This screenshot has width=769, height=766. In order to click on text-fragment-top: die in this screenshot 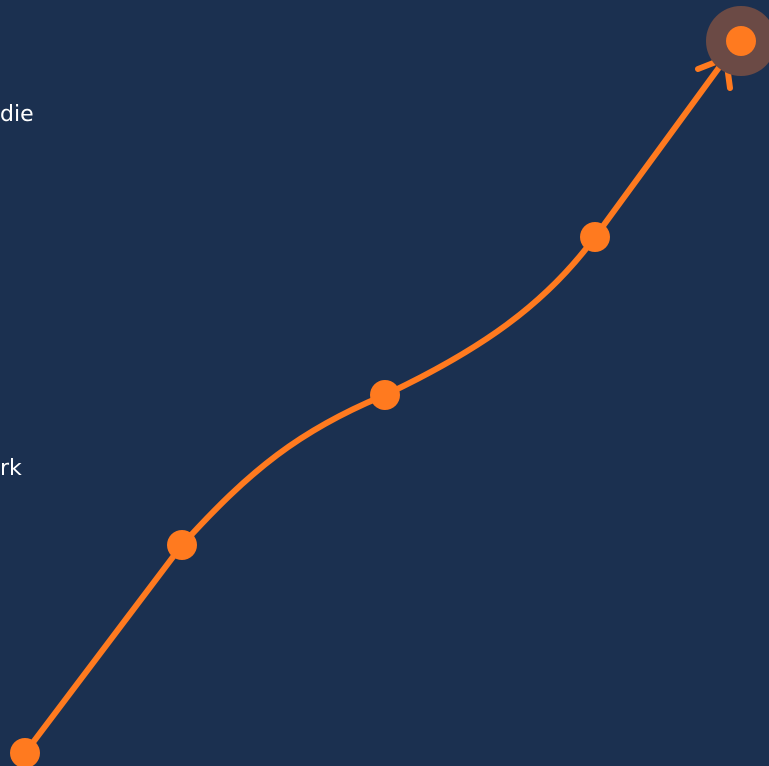, I will do `click(17, 114)`.